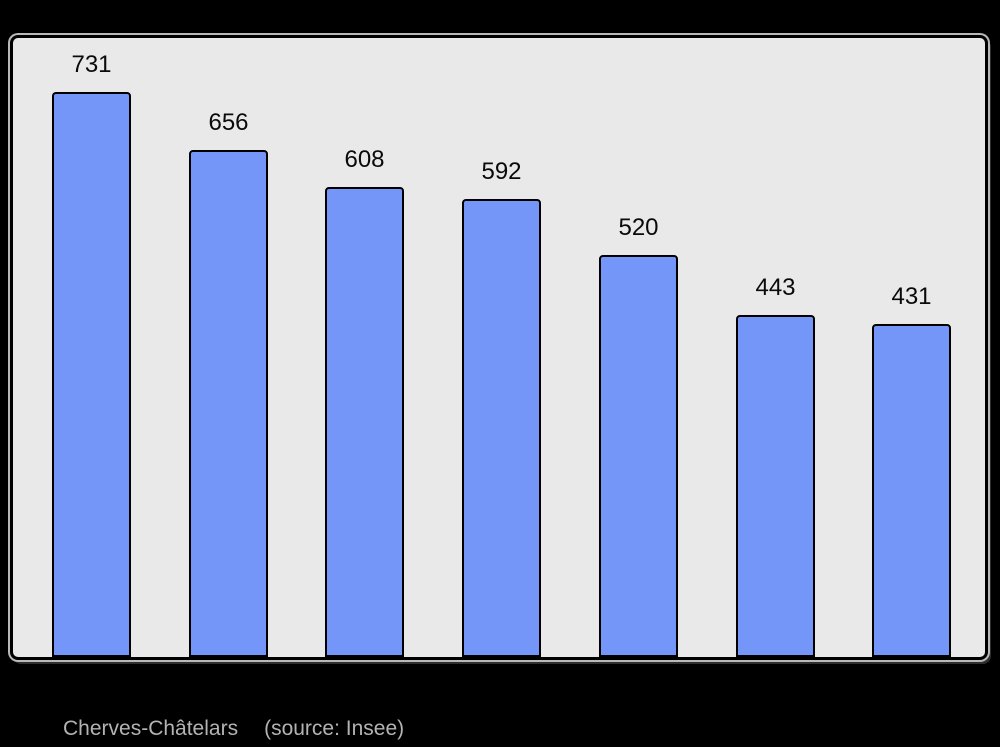 The height and width of the screenshot is (747, 1000). Describe the element at coordinates (334, 728) in the screenshot. I see `caption-source: (source: Insee)` at that location.